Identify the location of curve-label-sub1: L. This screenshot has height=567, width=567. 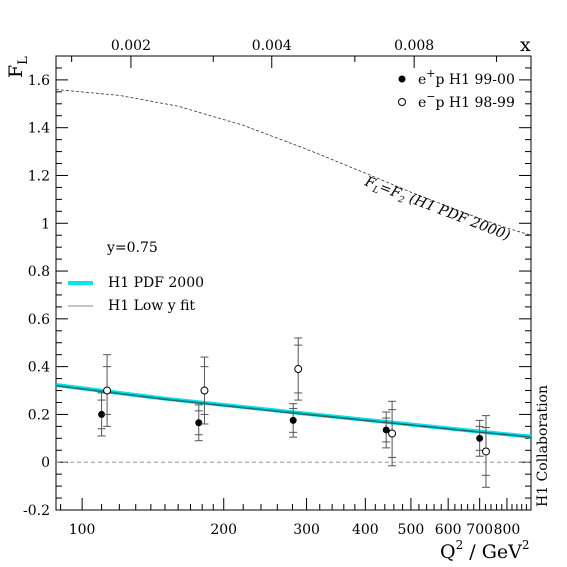
(375, 190).